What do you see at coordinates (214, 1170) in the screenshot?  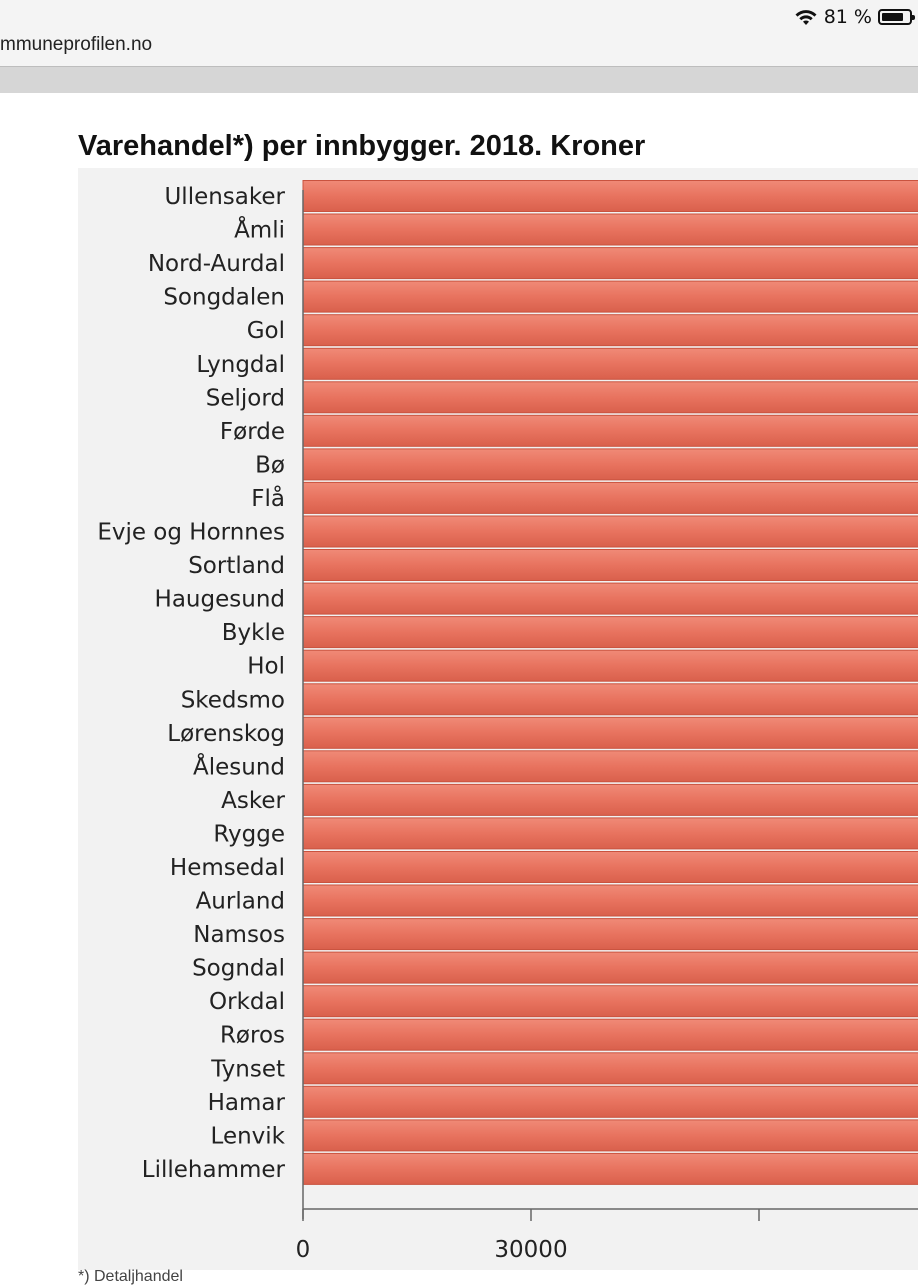 I see `category-label: Lillehammer` at bounding box center [214, 1170].